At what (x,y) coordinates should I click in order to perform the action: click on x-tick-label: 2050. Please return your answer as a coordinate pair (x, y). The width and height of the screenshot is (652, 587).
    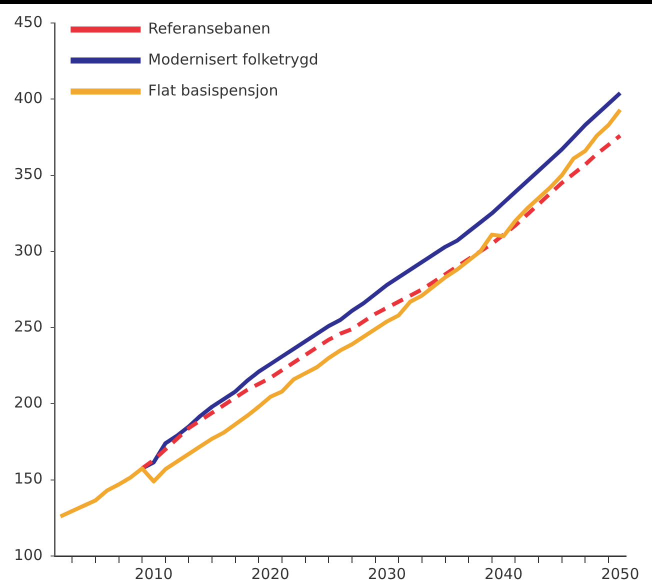
    Looking at the image, I should click on (620, 573).